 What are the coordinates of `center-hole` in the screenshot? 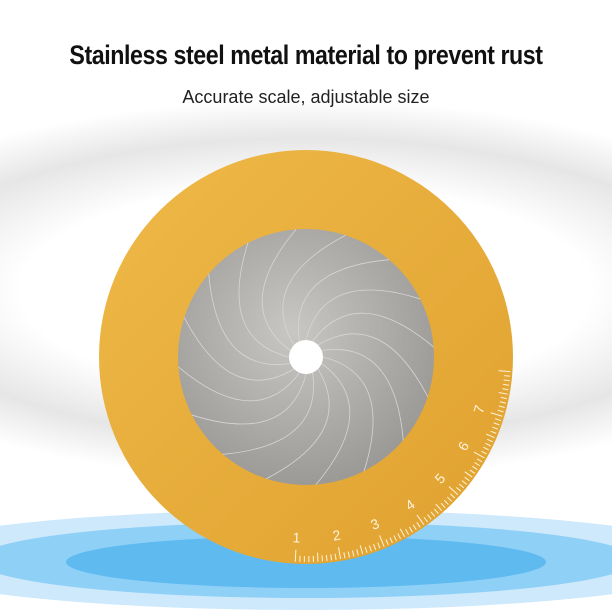 It's located at (306, 357).